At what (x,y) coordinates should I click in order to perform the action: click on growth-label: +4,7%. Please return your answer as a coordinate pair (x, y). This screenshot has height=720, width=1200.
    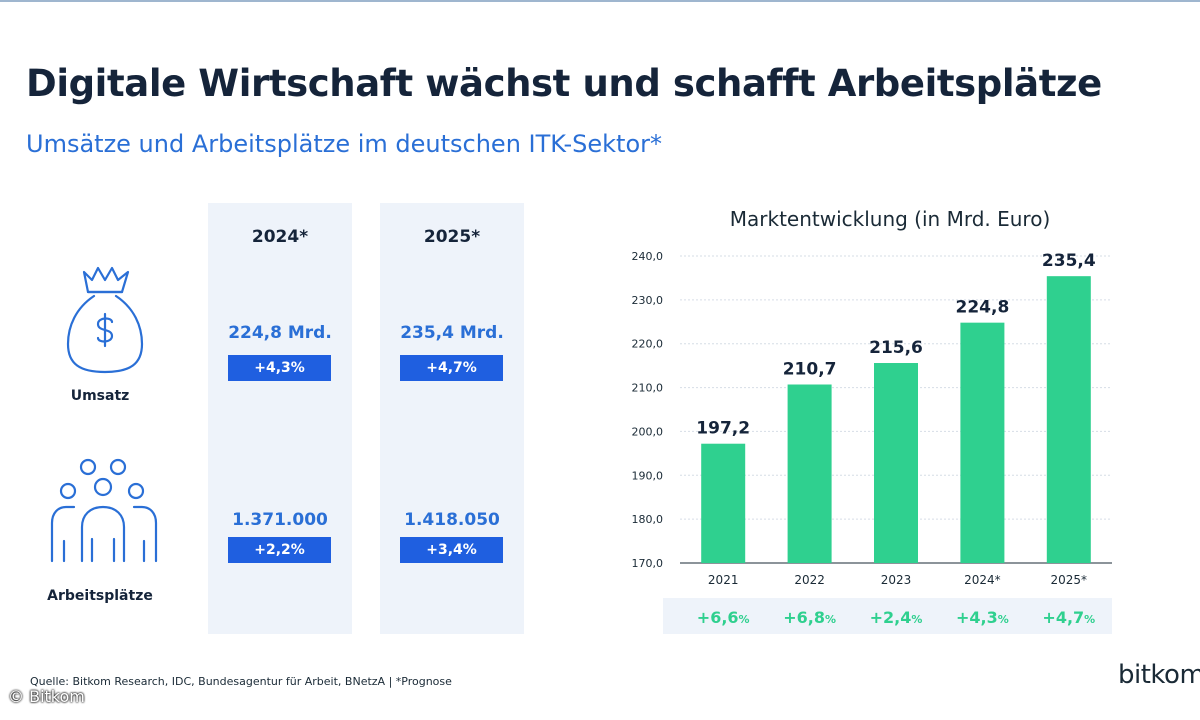
    Looking at the image, I should click on (1068, 617).